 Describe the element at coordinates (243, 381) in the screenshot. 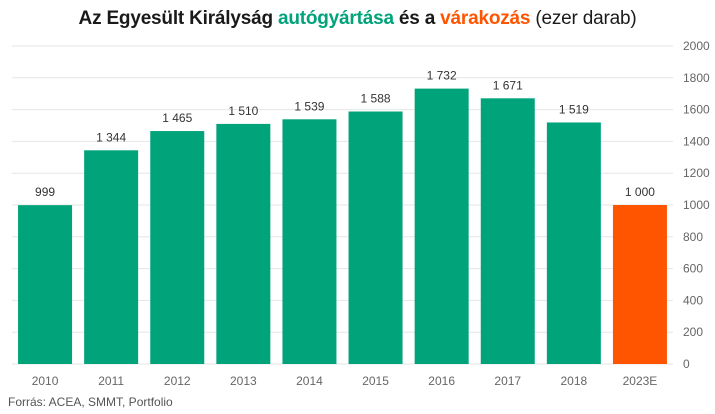

I see `x-tick-label: 2013` at that location.